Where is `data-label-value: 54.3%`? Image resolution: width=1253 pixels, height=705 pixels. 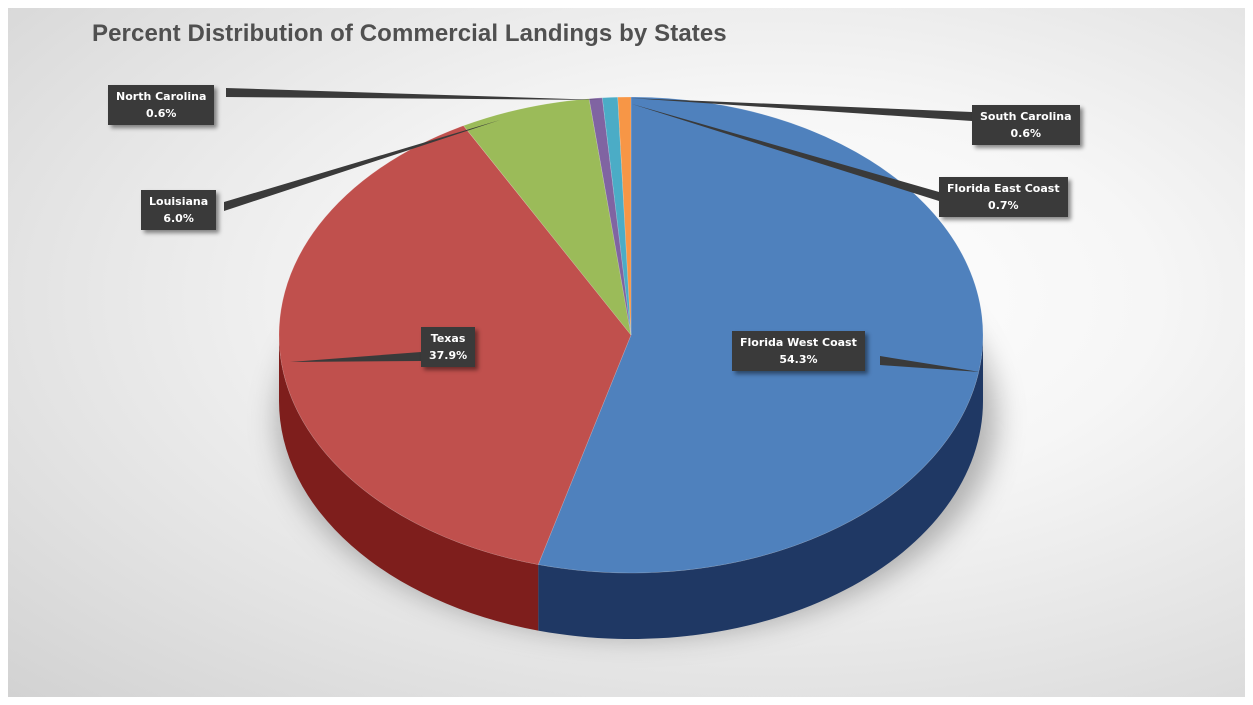 data-label-value: 54.3% is located at coordinates (798, 359).